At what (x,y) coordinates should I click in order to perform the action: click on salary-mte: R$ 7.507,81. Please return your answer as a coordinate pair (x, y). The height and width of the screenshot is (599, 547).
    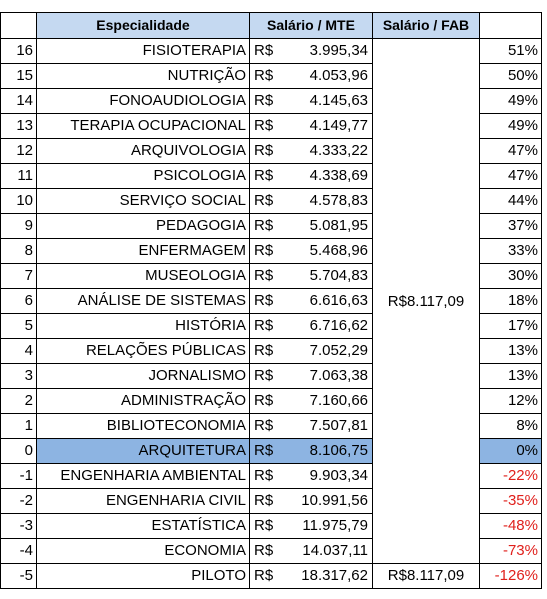
    Looking at the image, I should click on (311, 426).